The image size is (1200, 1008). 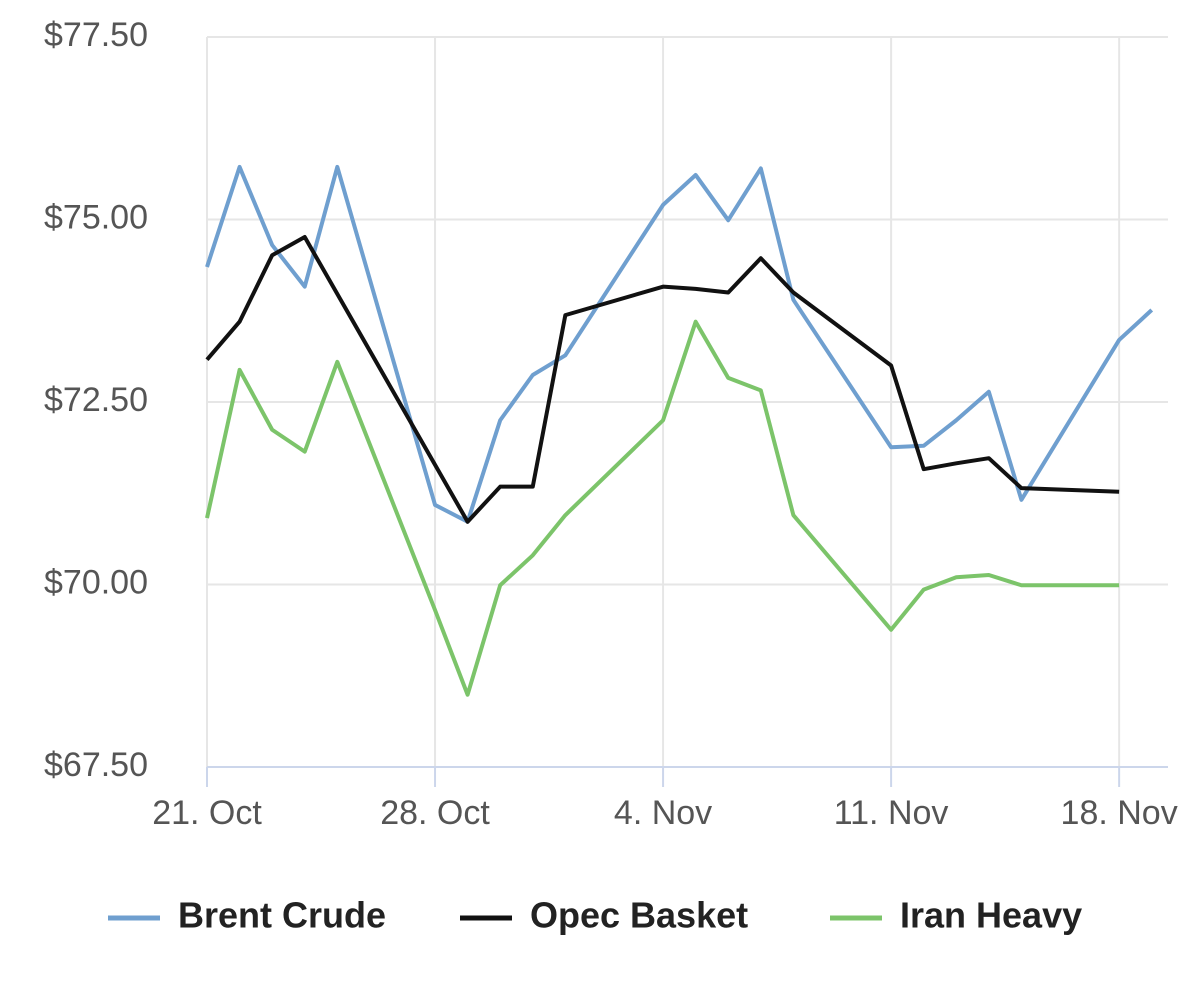 I want to click on x-tick-label: 21. Oct, so click(x=207, y=813).